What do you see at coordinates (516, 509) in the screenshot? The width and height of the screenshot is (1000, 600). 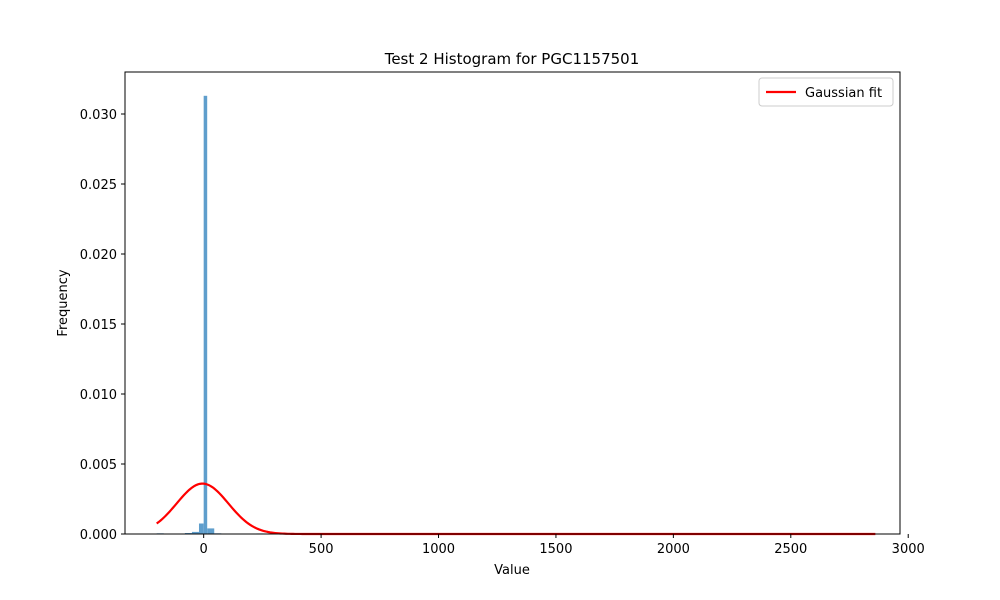 I see `gaussian-fit-line` at bounding box center [516, 509].